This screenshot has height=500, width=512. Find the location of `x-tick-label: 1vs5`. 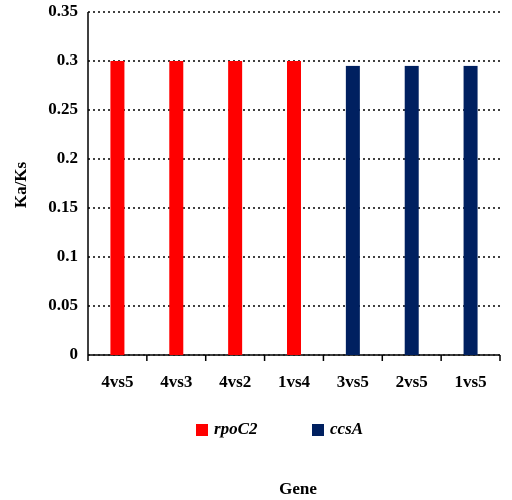

x-tick-label: 1vs5 is located at coordinates (471, 381).